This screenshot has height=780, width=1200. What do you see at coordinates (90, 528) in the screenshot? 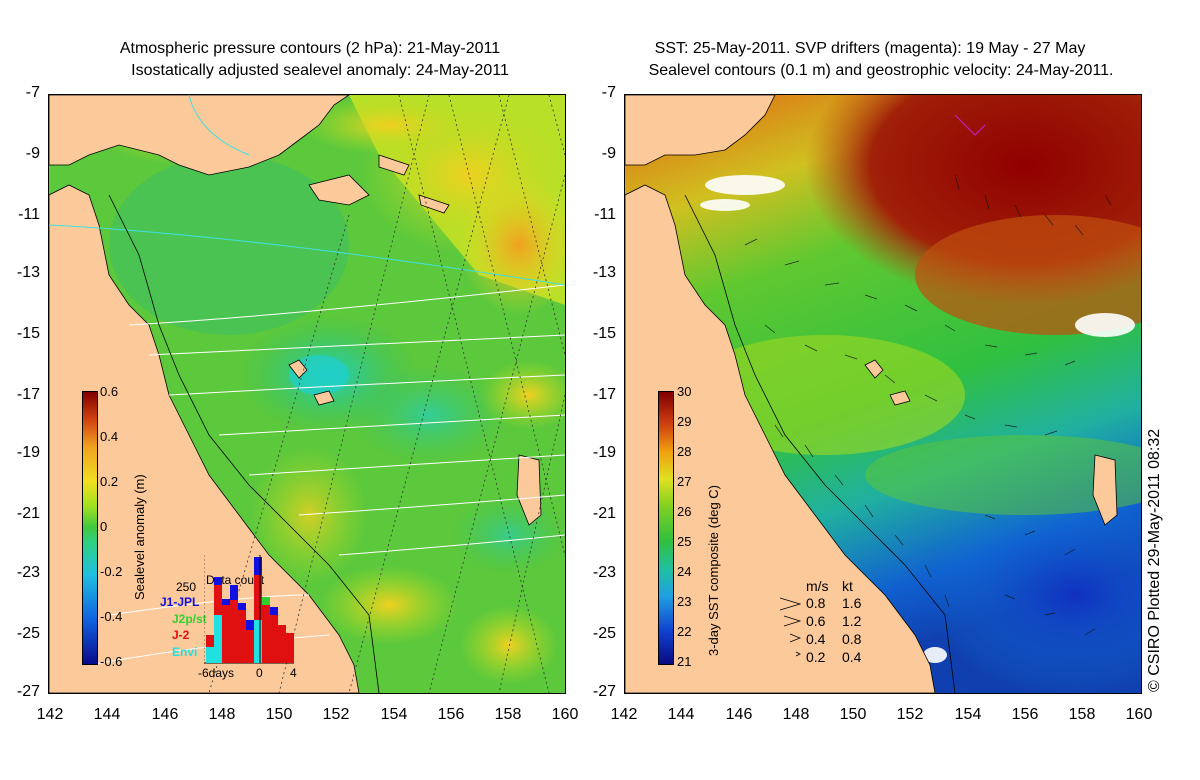
I see `left-colorbar` at bounding box center [90, 528].